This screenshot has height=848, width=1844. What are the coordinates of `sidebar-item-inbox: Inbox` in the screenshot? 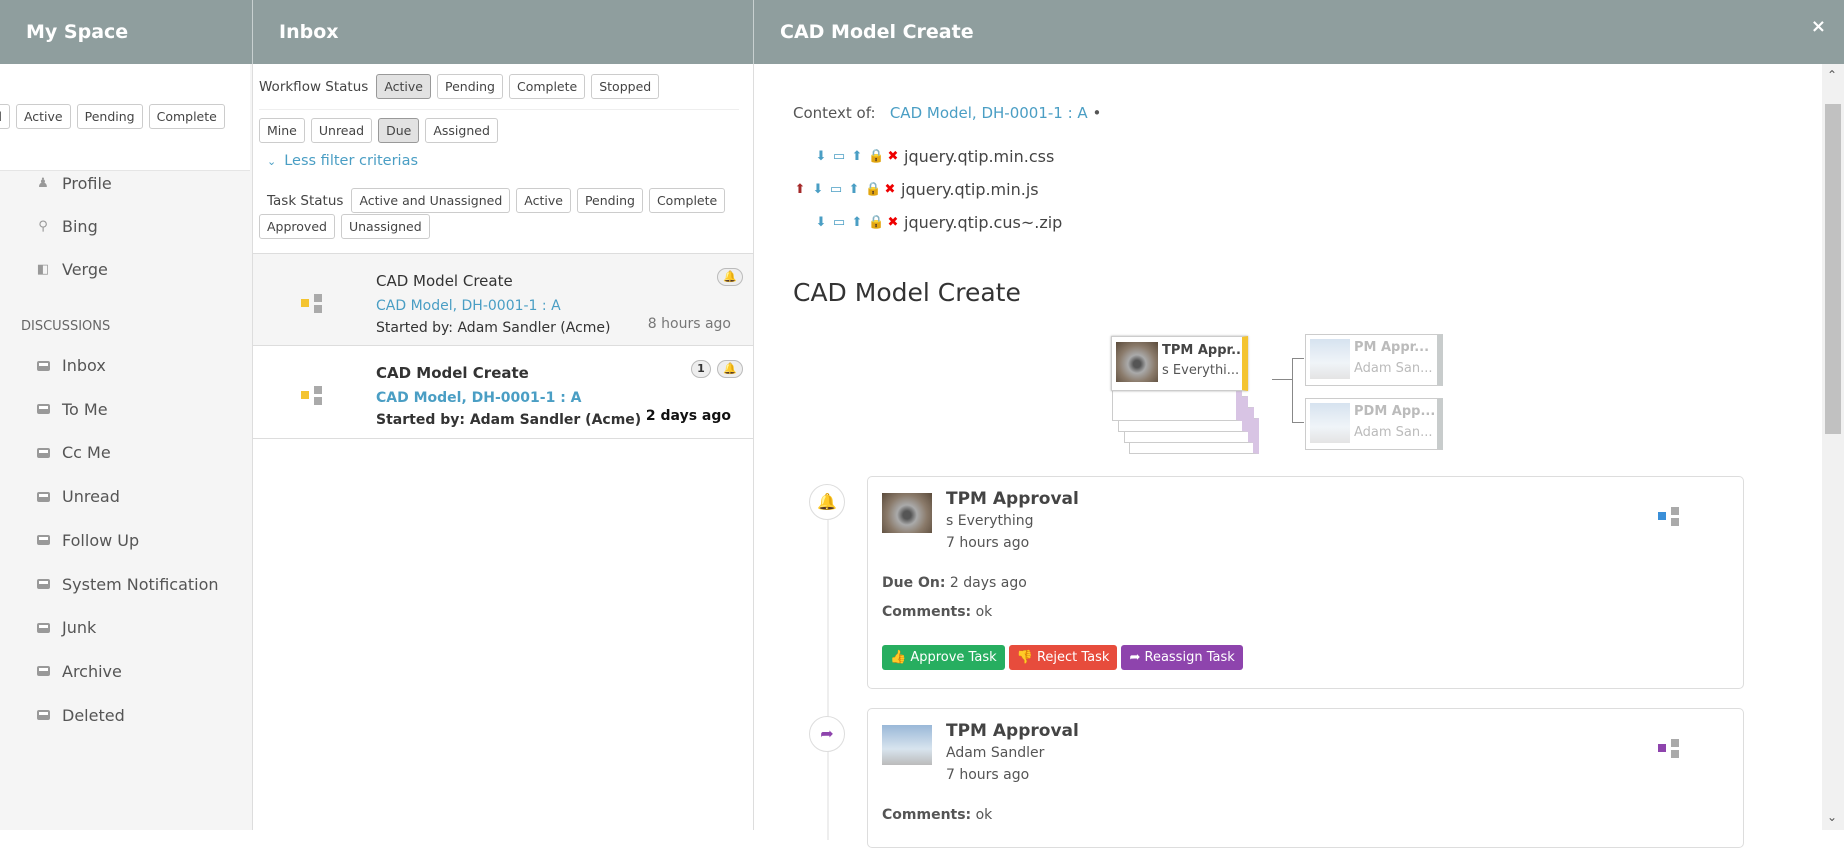 It's located at (71, 365).